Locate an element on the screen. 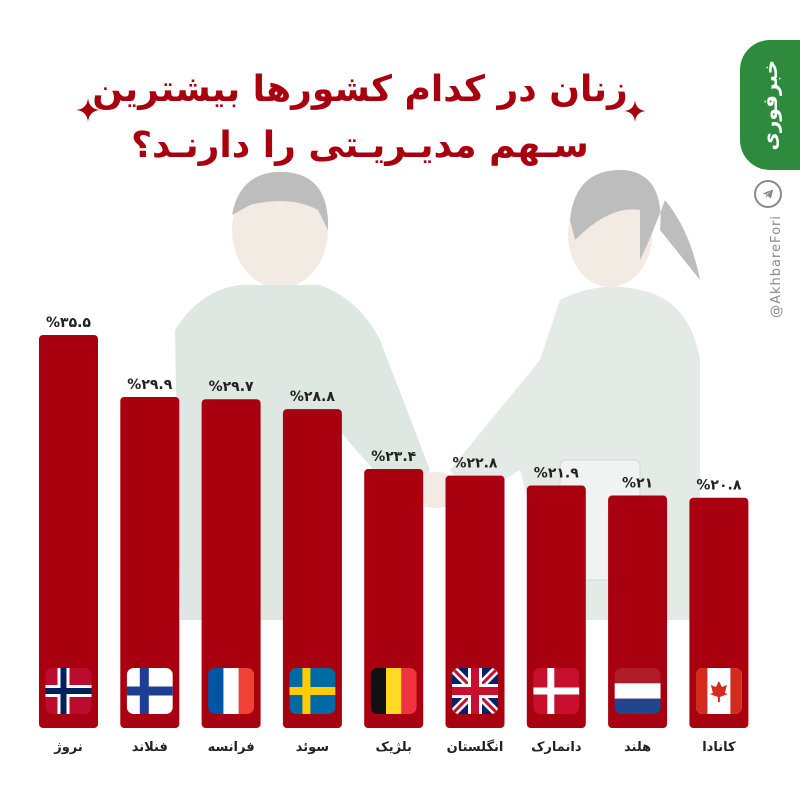 The height and width of the screenshot is (800, 800). bar-group: %۲۹.۹ فنلاند is located at coordinates (150, 566).